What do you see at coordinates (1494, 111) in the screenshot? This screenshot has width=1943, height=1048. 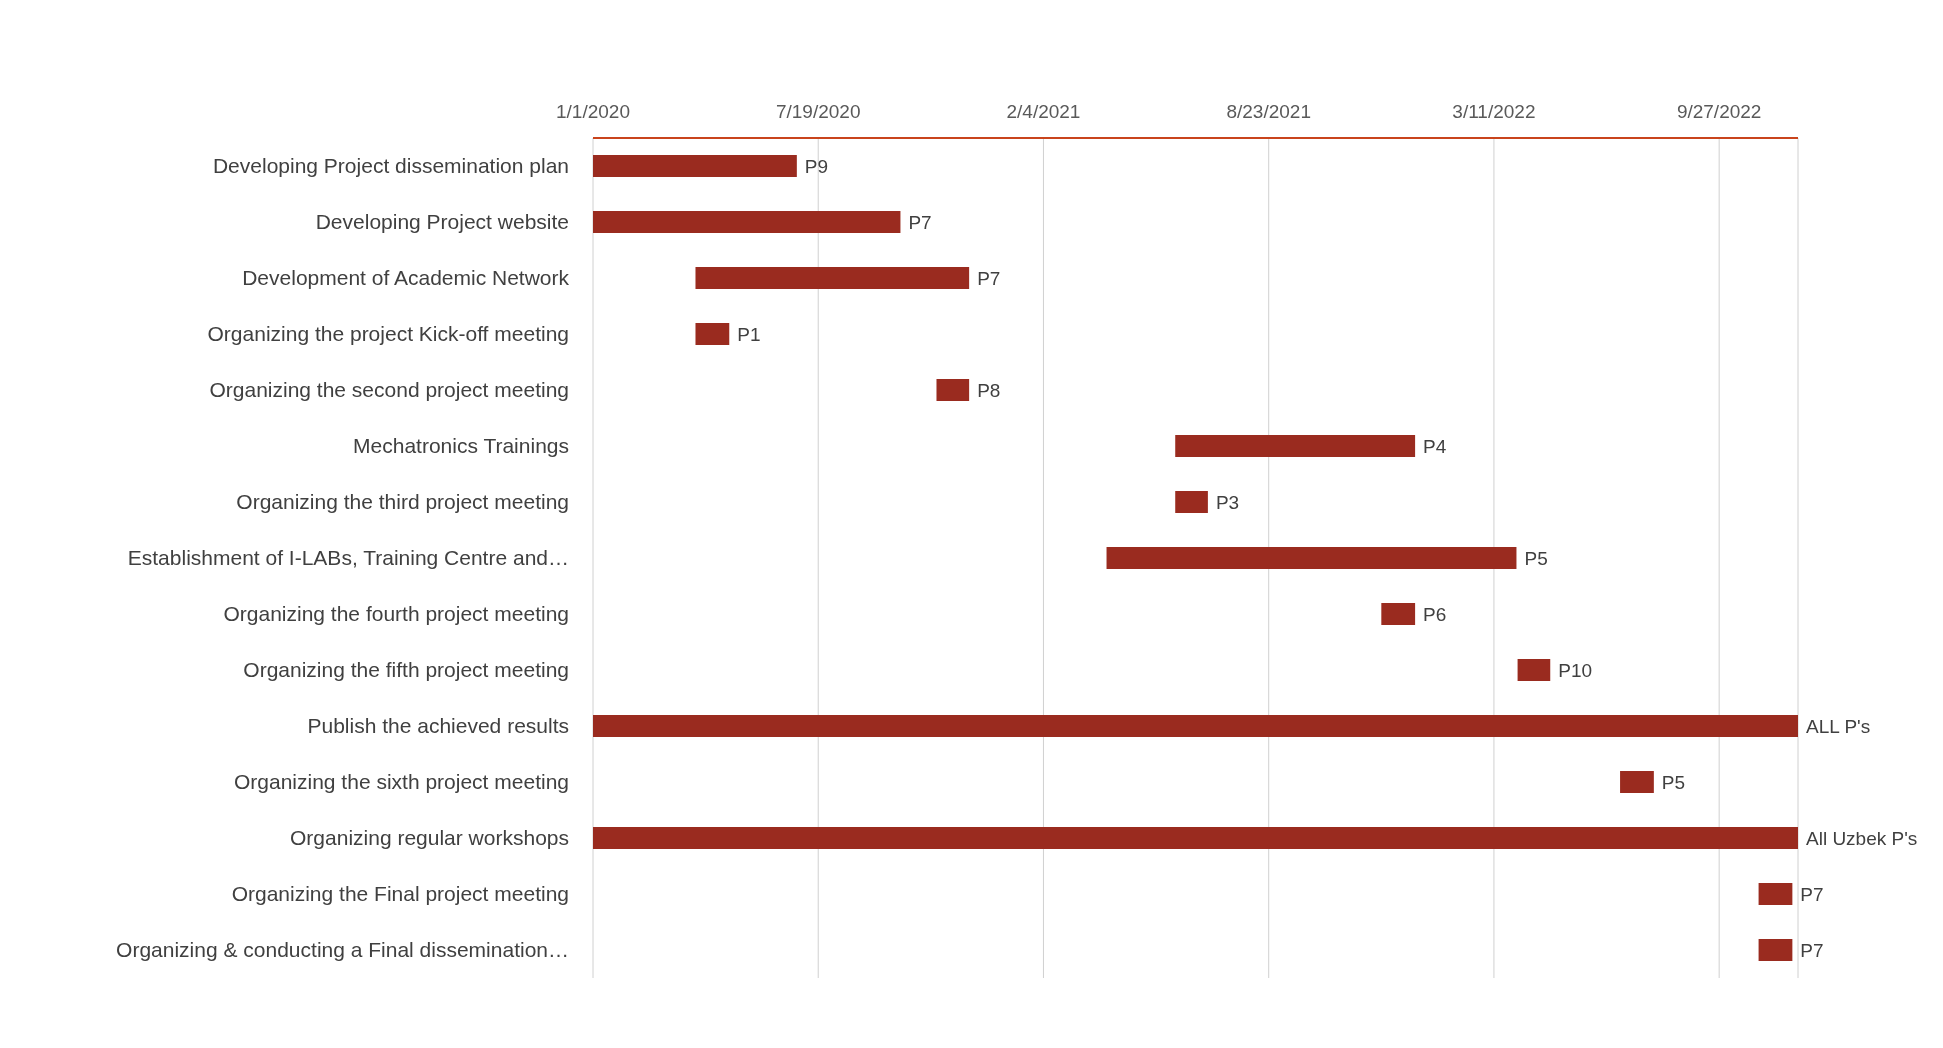 I see `x-tick-label: 3/11/2022` at bounding box center [1494, 111].